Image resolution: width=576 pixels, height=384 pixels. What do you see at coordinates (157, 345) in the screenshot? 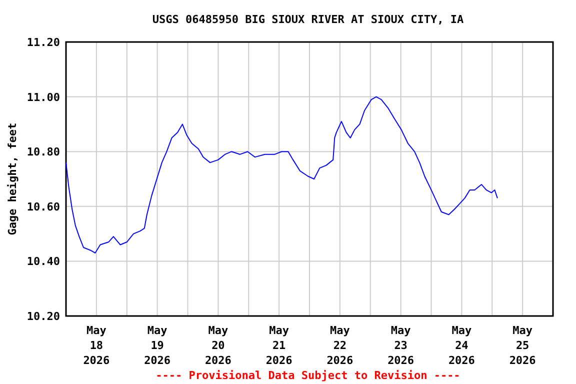
I see `x-tick-label: May 19 2026` at bounding box center [157, 345].